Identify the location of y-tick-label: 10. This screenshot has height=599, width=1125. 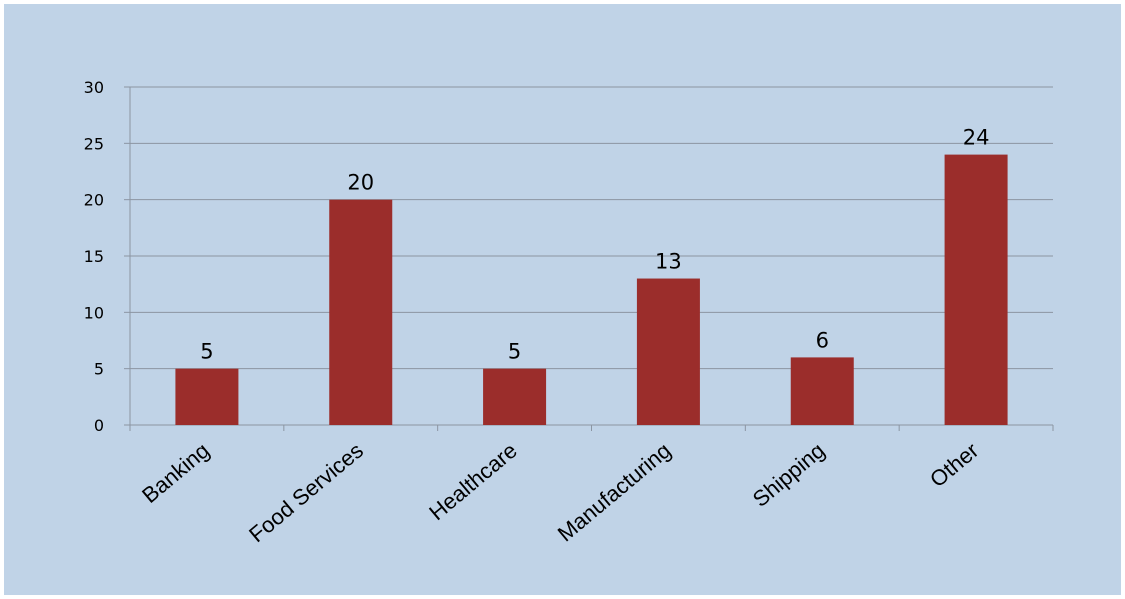
(94, 312).